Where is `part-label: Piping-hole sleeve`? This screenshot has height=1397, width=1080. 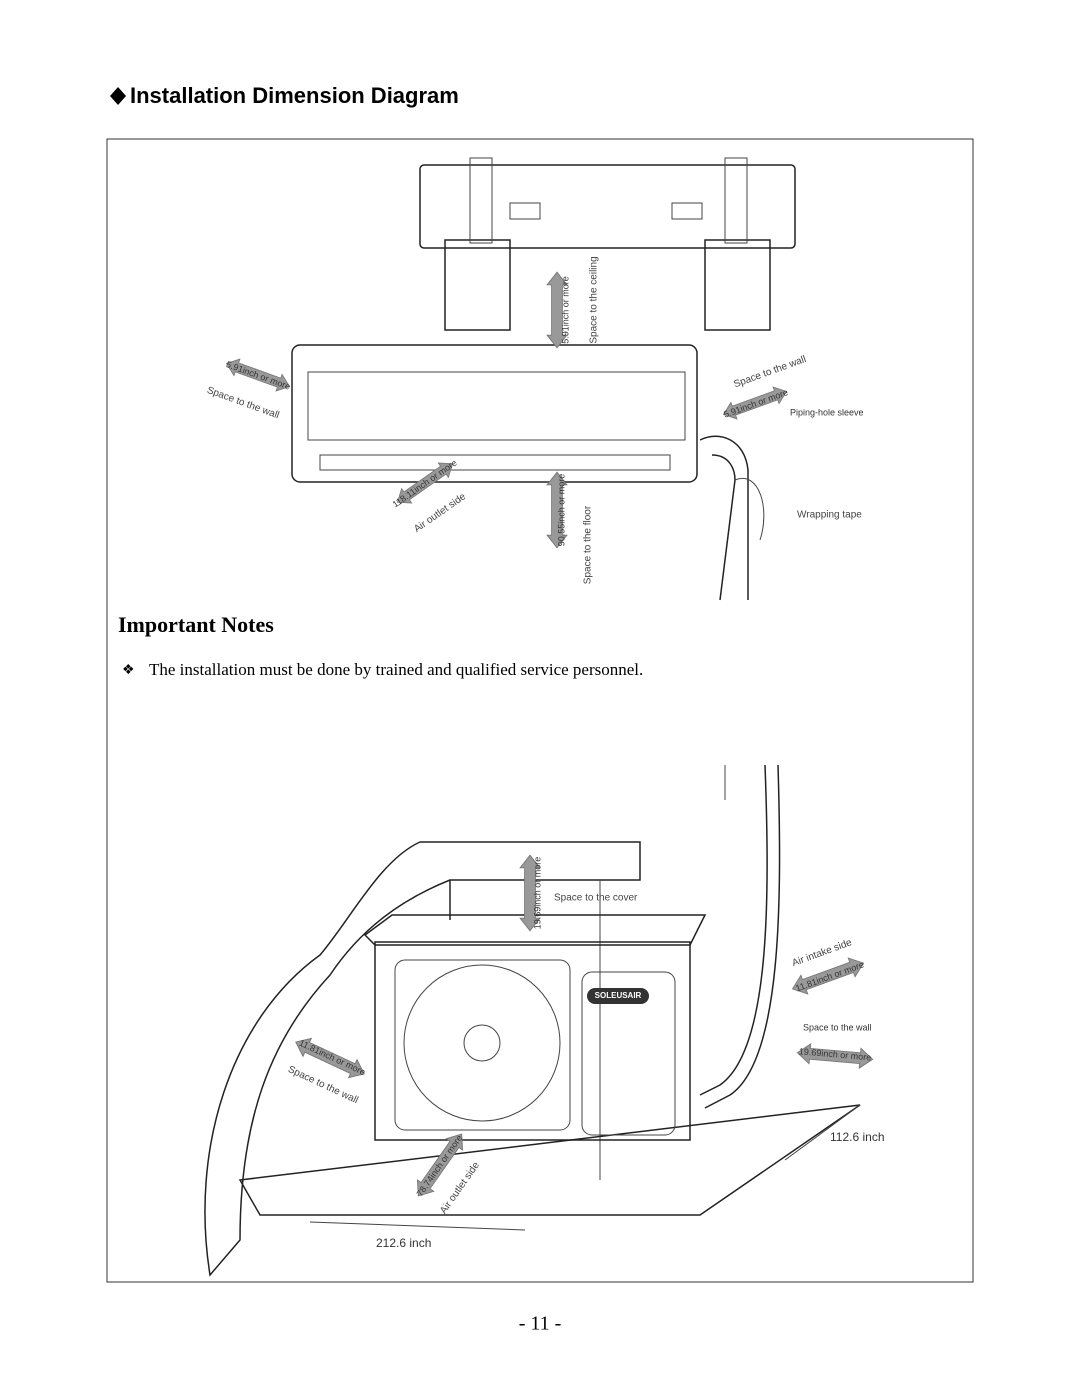
part-label: Piping-hole sleeve is located at coordinates (827, 412).